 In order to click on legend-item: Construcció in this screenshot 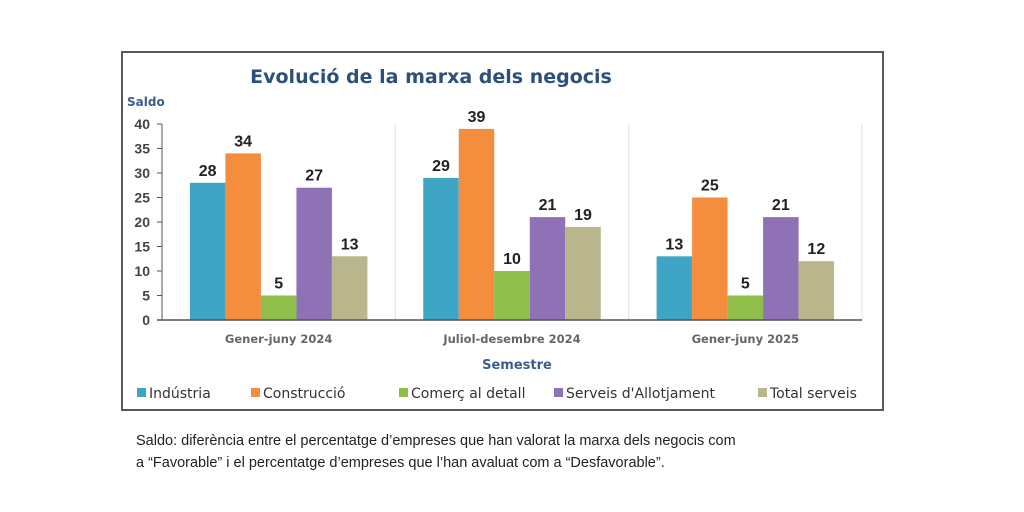, I will do `click(298, 394)`.